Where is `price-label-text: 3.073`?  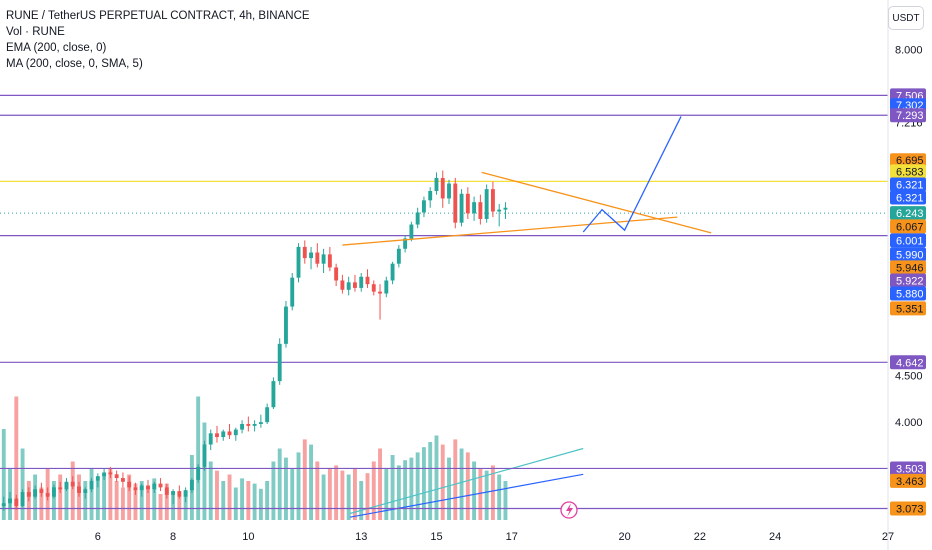
price-label-text: 3.073 is located at coordinates (910, 510).